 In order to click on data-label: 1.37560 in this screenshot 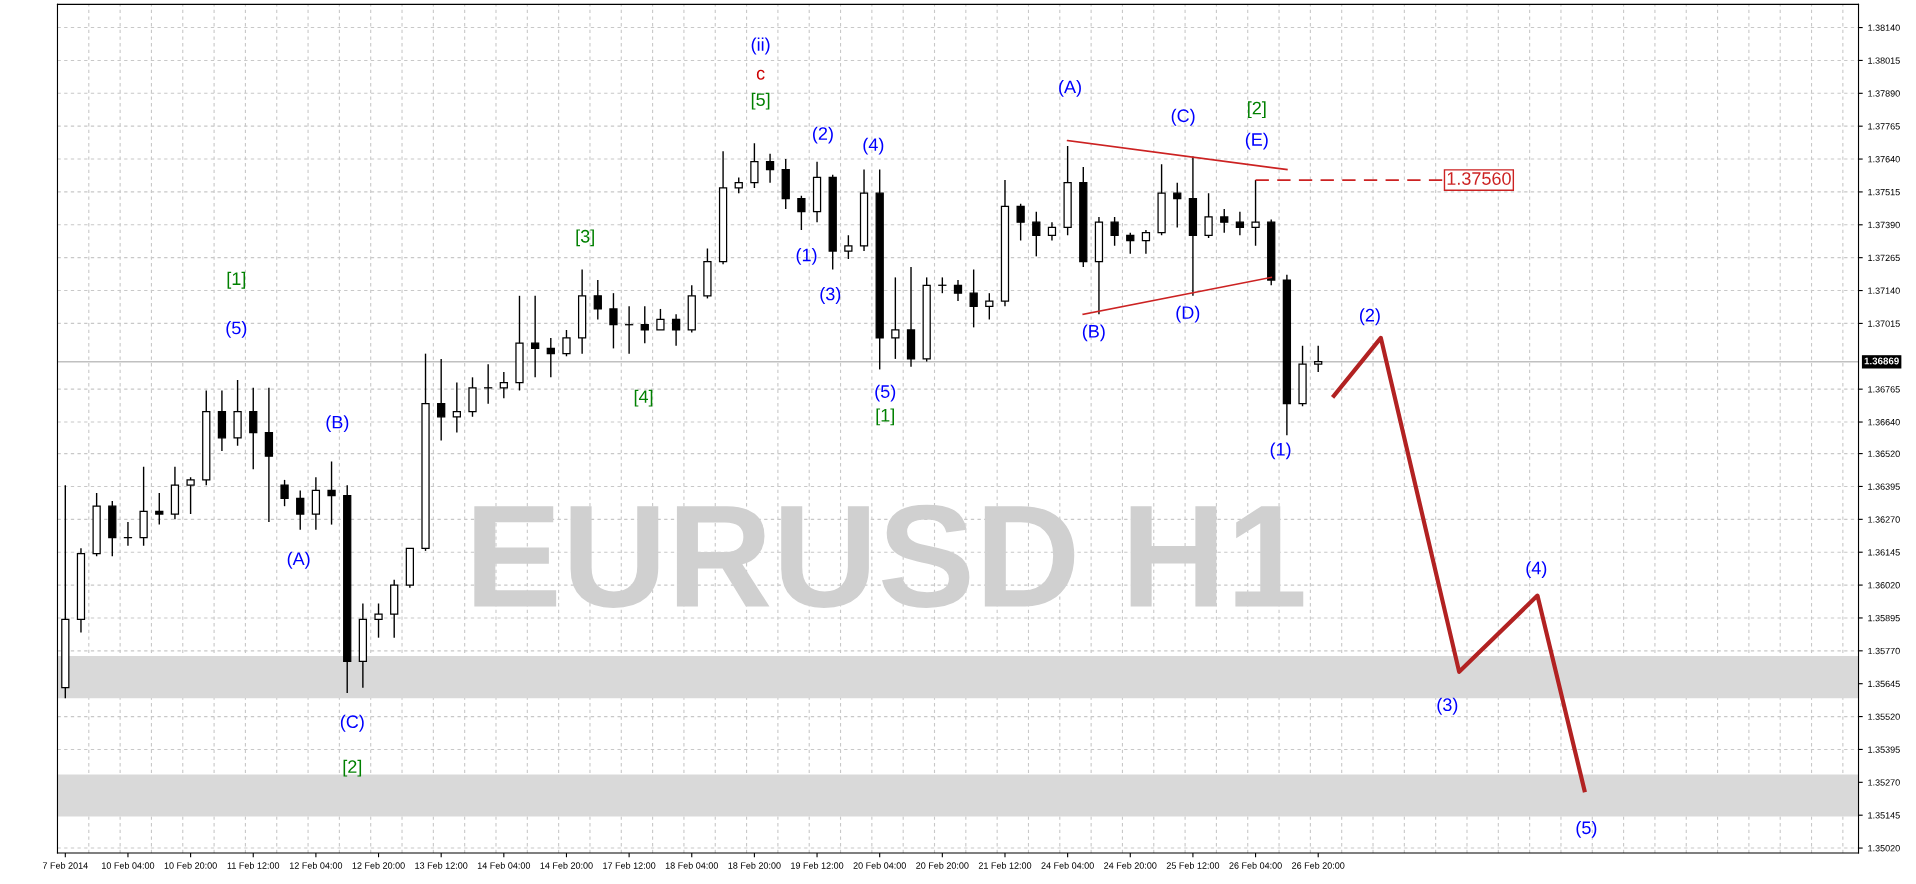, I will do `click(1479, 178)`.